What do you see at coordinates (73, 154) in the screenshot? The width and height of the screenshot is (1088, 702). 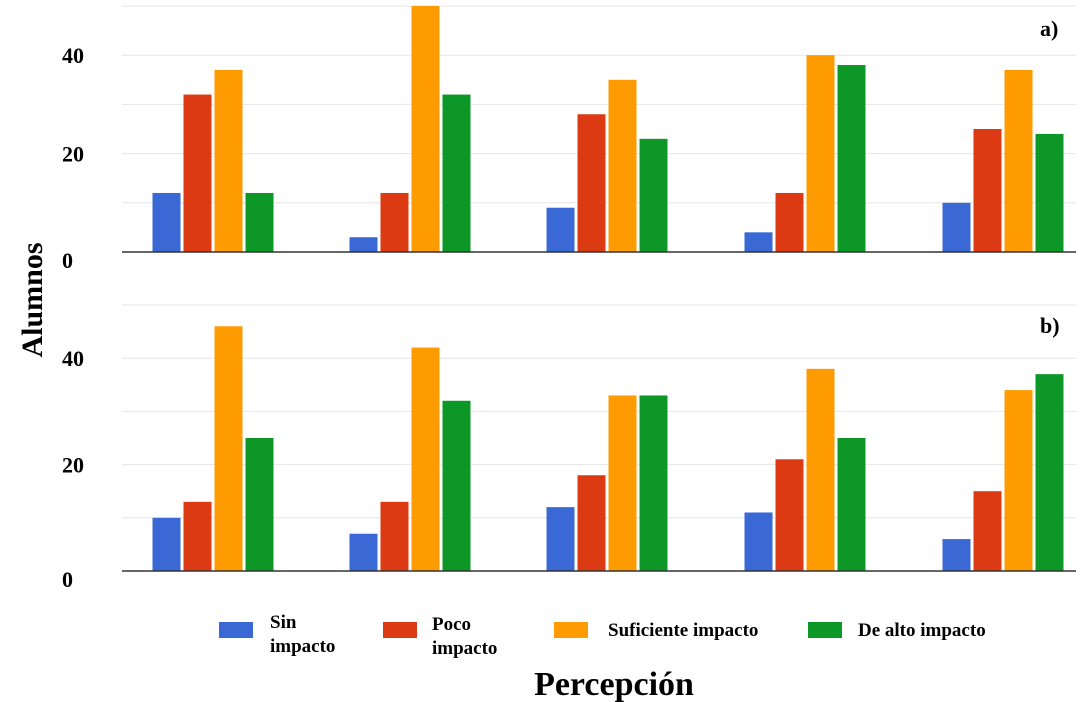 I see `panel-a-ytick-20: 20` at bounding box center [73, 154].